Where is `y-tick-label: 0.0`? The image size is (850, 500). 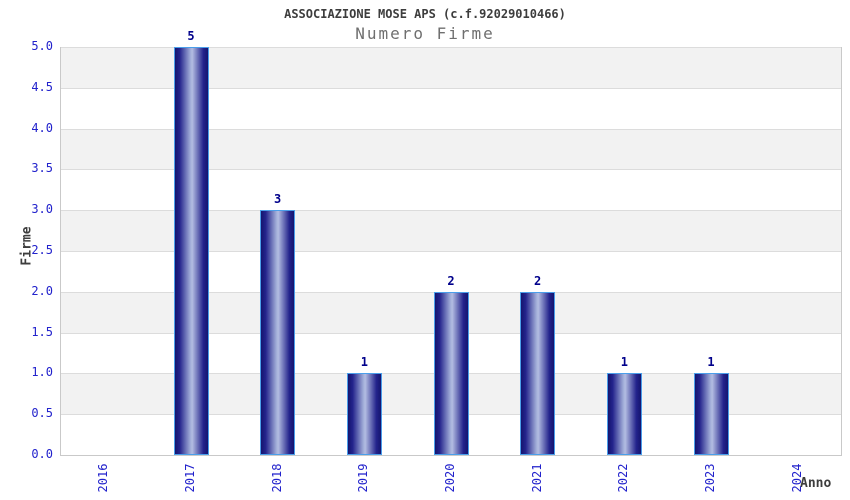 y-tick-label: 0.0 is located at coordinates (42, 454).